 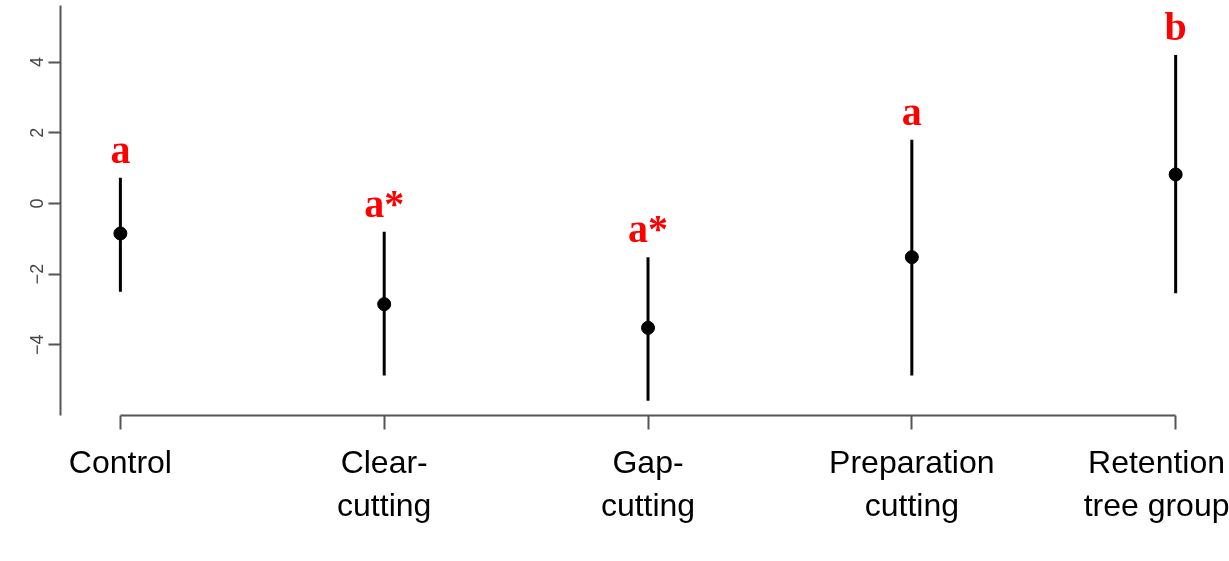 What do you see at coordinates (384, 483) in the screenshot?
I see `x-tick-label: Clear- cutting` at bounding box center [384, 483].